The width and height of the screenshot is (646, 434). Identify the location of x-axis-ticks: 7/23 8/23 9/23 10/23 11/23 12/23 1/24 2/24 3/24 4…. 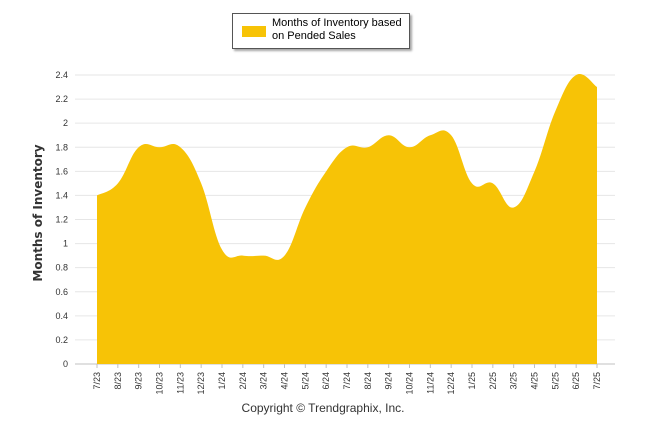
(347, 379).